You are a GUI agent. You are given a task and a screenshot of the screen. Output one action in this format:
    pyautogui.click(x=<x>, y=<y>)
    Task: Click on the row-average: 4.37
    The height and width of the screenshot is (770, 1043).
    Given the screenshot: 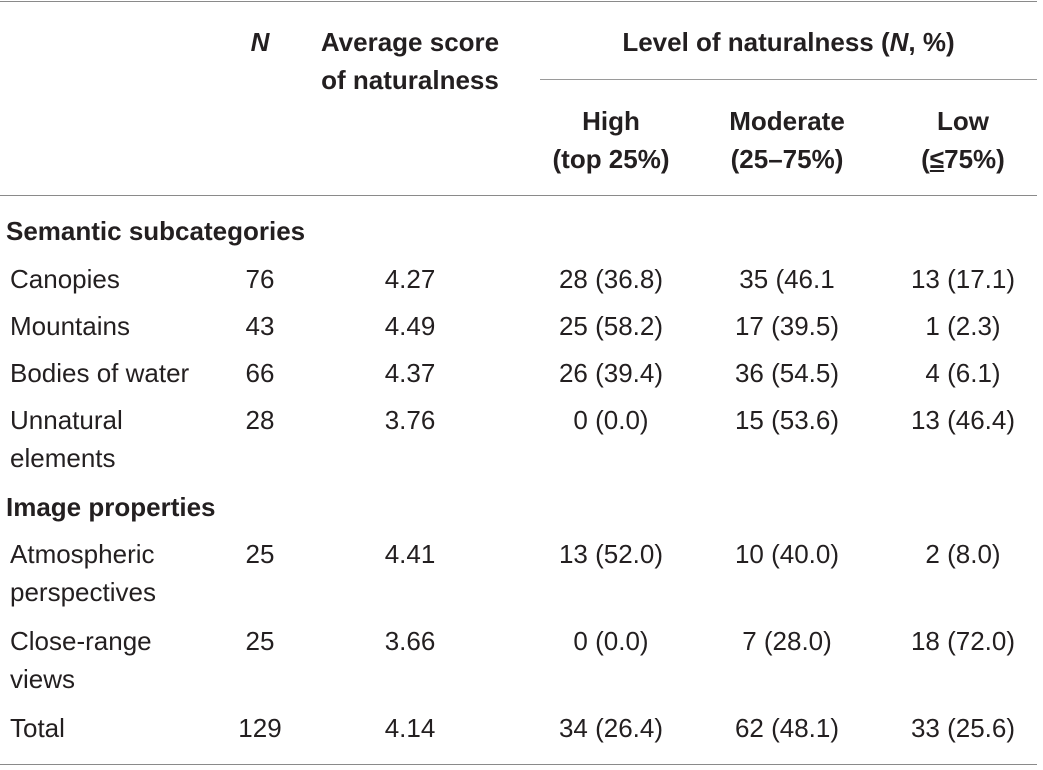 What is the action you would take?
    pyautogui.click(x=410, y=373)
    